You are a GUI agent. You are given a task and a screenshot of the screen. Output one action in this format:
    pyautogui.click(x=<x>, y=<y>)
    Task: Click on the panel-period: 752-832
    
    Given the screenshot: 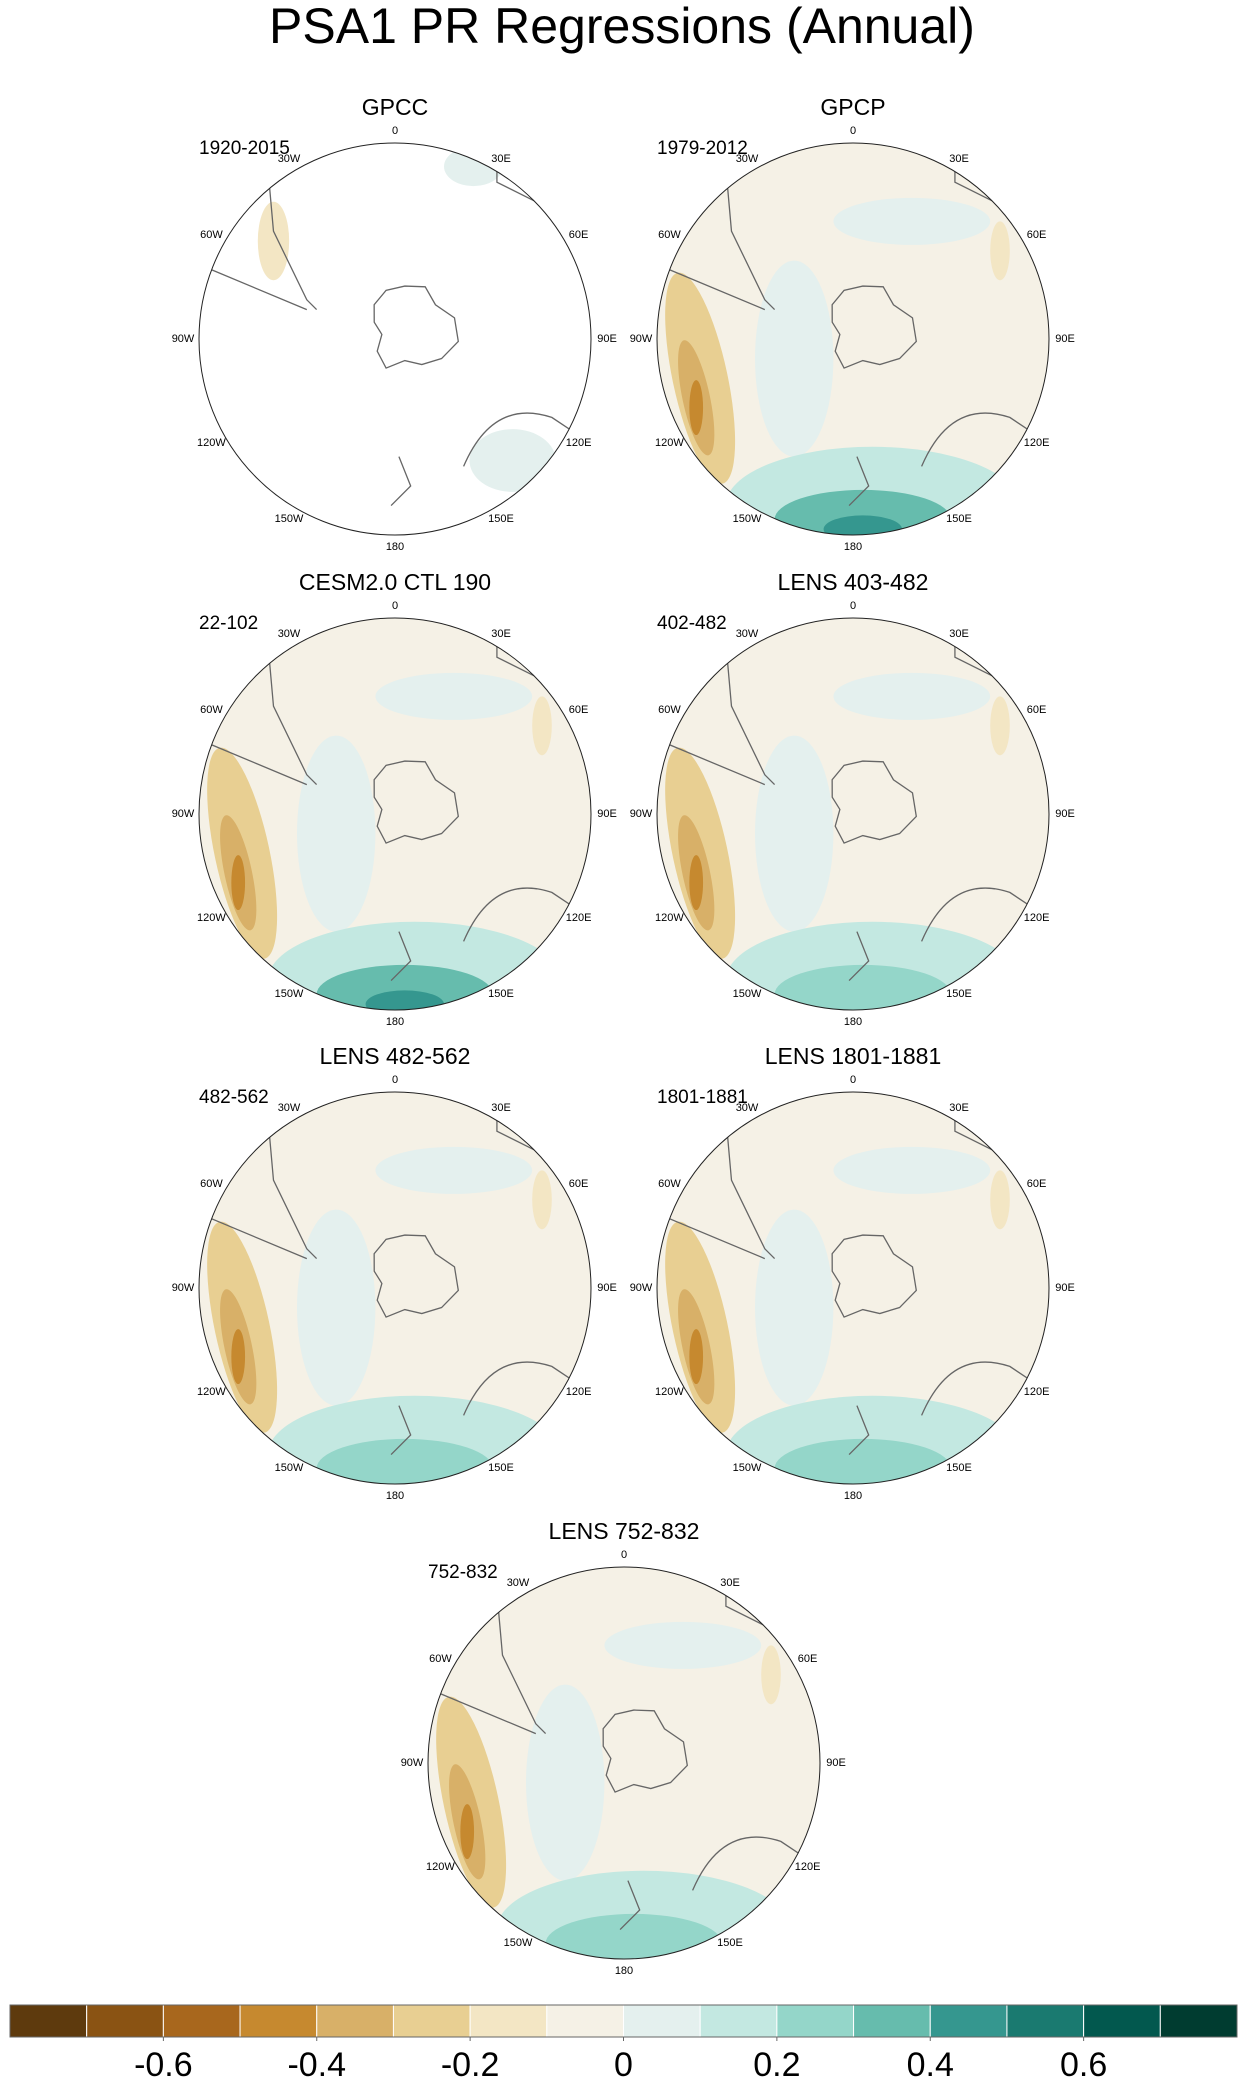 What is the action you would take?
    pyautogui.click(x=463, y=1572)
    